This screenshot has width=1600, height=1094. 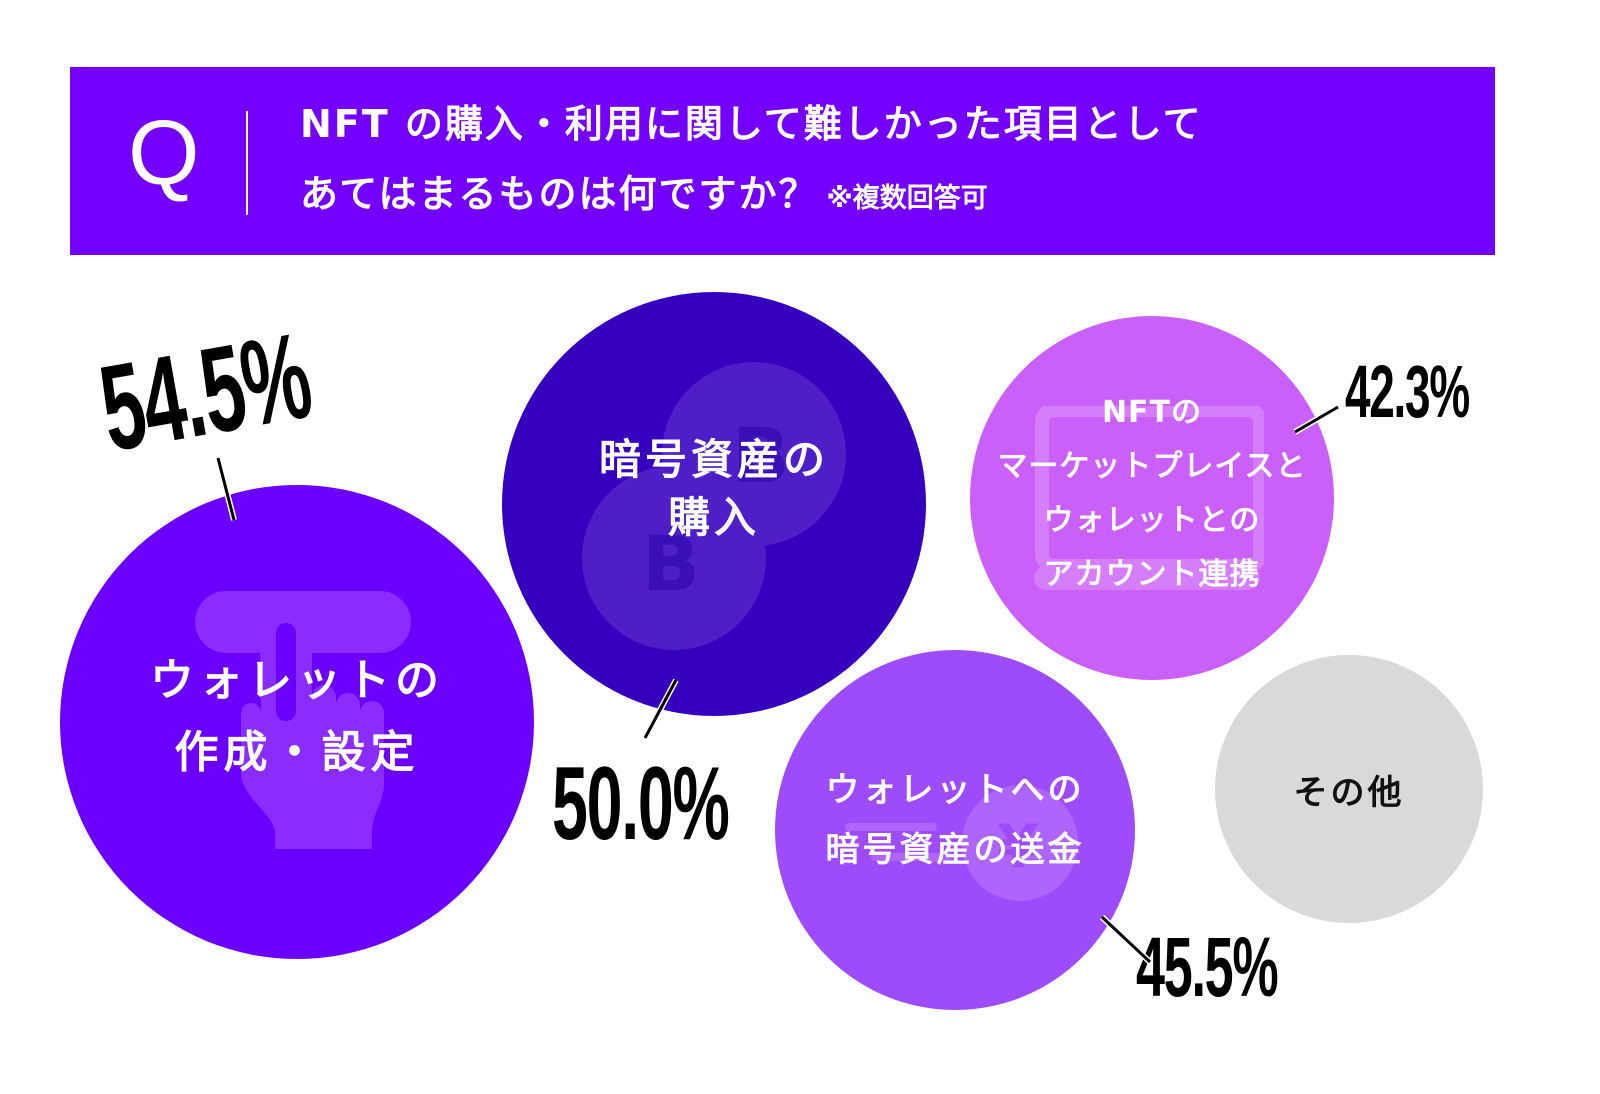 I want to click on value-label-crypto-transfer: 45.5%, so click(x=1207, y=967).